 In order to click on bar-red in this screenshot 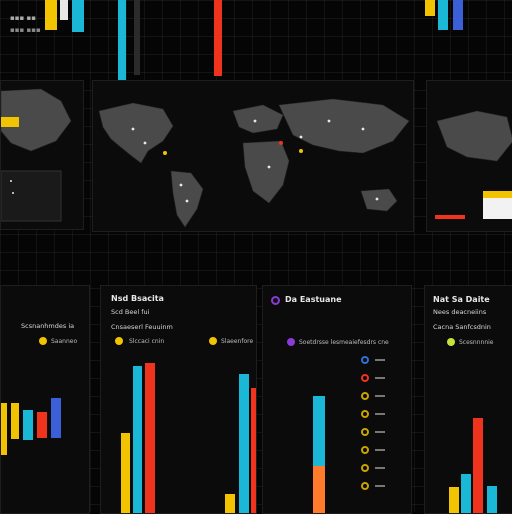, I will do `click(150, 438)`.